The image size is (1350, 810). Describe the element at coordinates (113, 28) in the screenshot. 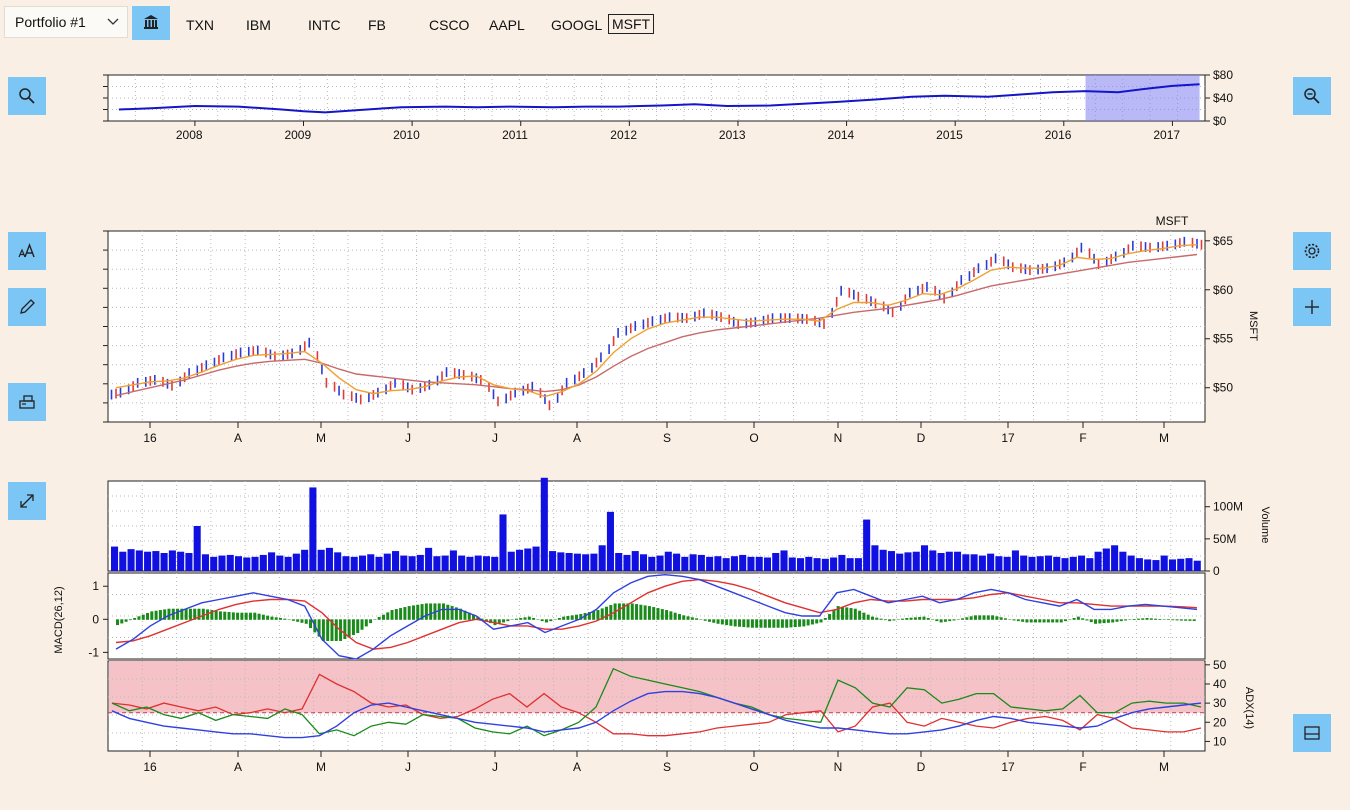

I see `chevron-down-icon` at that location.